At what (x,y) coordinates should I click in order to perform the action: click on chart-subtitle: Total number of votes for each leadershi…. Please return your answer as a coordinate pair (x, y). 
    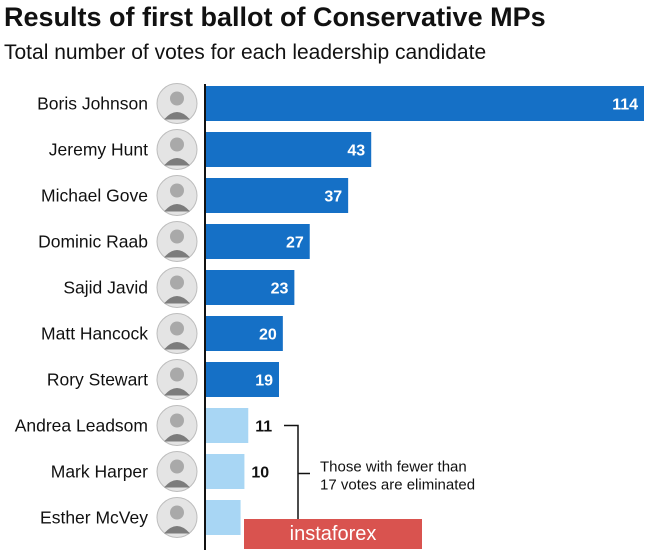
    Looking at the image, I should click on (245, 52).